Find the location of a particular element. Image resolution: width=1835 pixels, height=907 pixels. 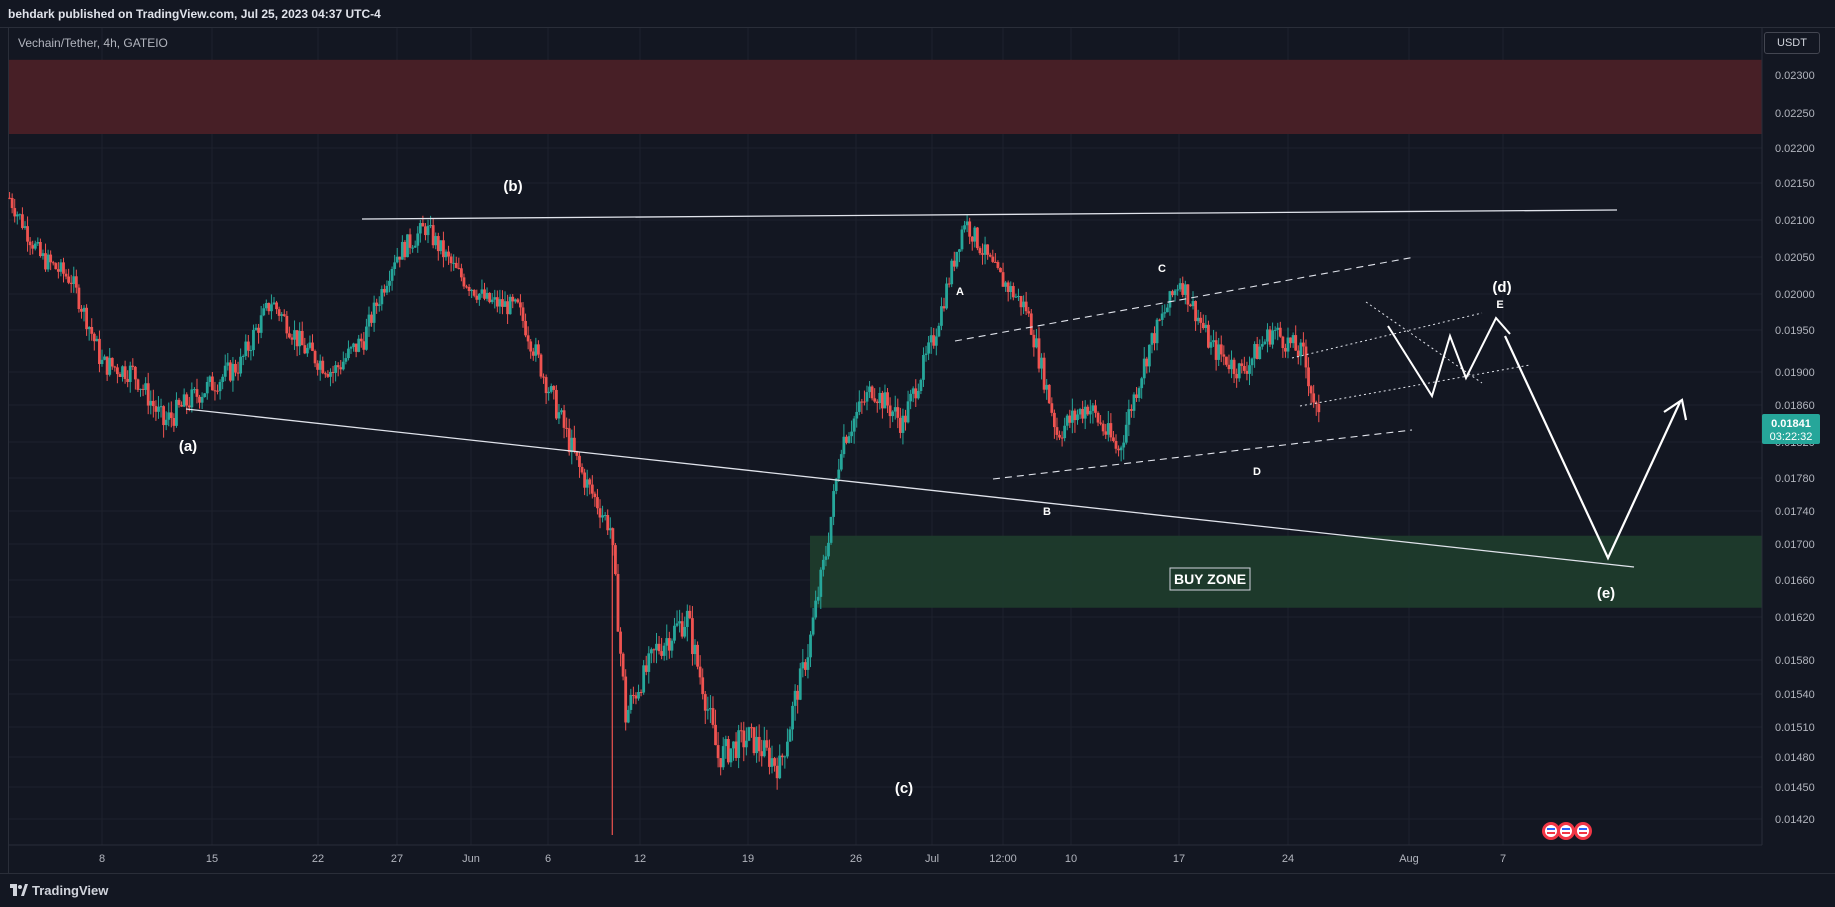

sub-wave-label: A is located at coordinates (960, 292).